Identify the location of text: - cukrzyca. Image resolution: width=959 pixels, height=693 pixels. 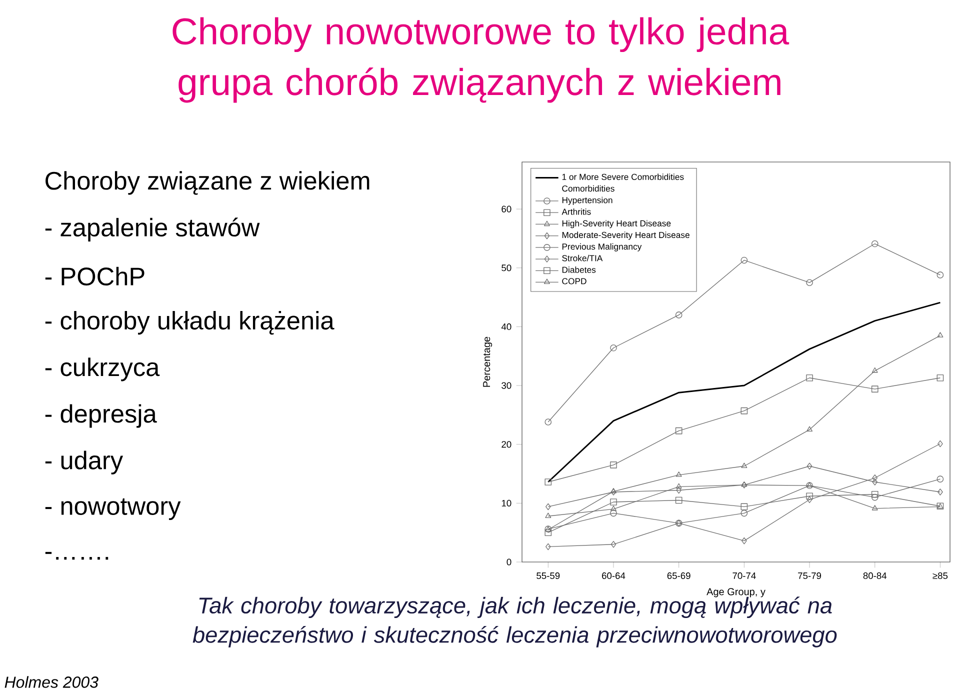
(102, 370).